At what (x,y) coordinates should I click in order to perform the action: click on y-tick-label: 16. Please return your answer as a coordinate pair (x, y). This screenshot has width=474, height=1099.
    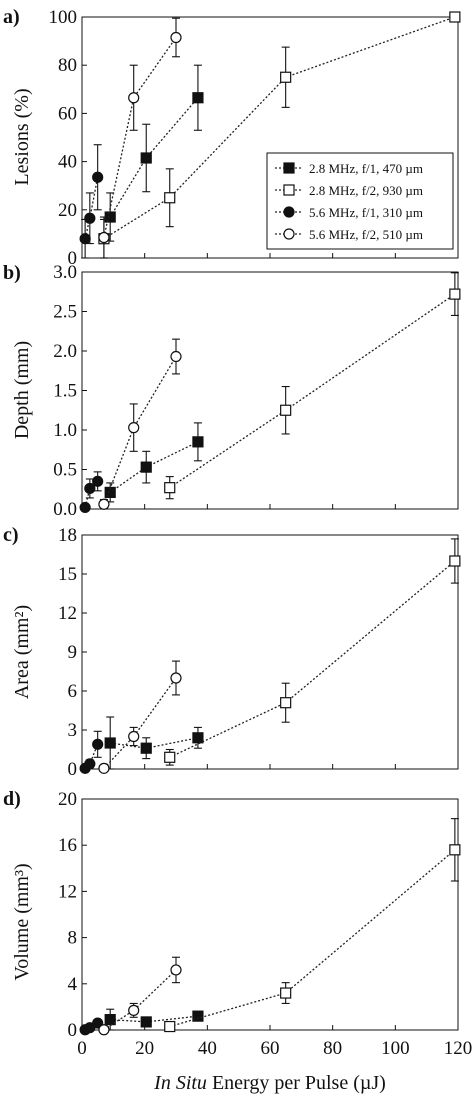
    Looking at the image, I should click on (67, 845).